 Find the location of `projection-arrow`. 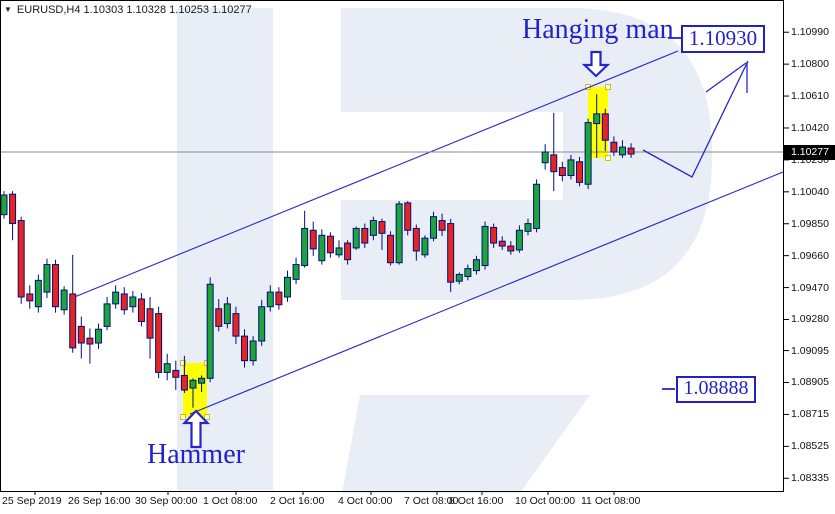

projection-arrow is located at coordinates (695, 119).